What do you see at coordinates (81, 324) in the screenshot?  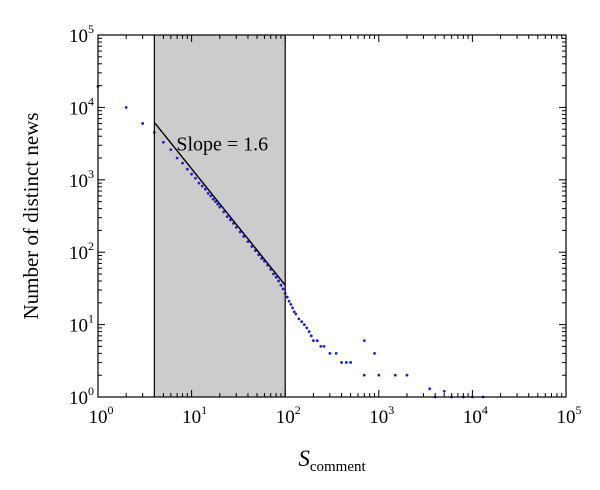 I see `y-tick-label: 10¹` at bounding box center [81, 324].